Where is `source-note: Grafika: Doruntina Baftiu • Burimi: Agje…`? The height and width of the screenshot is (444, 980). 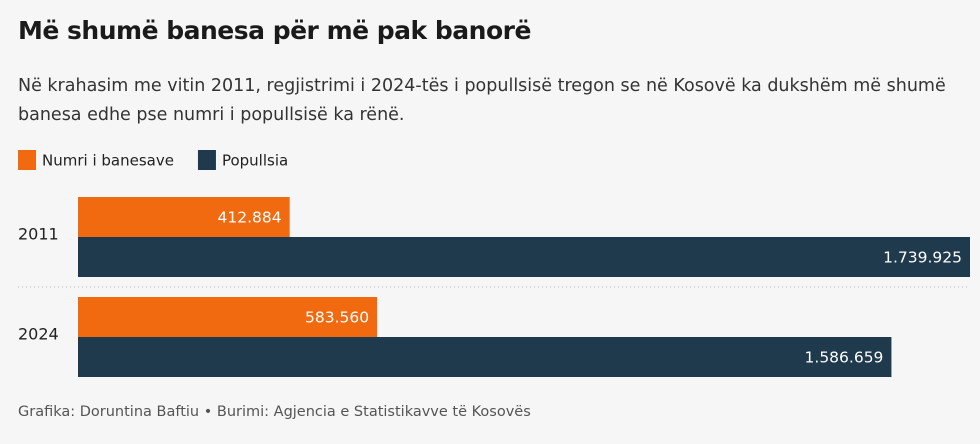 source-note: Grafika: Doruntina Baftiu • Burimi: Agje… is located at coordinates (274, 412).